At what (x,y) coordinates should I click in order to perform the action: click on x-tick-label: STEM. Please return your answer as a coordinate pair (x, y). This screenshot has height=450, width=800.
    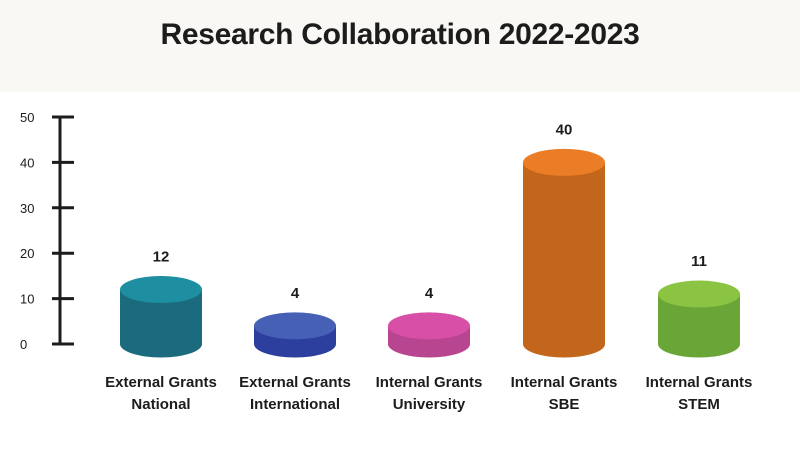
    Looking at the image, I should click on (699, 404).